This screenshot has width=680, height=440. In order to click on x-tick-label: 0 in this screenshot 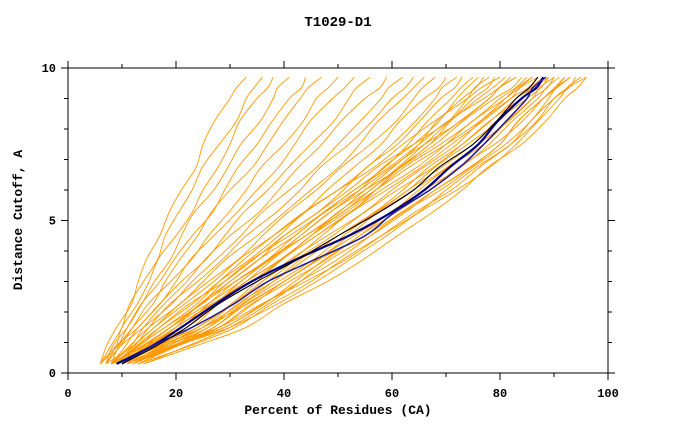, I will do `click(67, 394)`.